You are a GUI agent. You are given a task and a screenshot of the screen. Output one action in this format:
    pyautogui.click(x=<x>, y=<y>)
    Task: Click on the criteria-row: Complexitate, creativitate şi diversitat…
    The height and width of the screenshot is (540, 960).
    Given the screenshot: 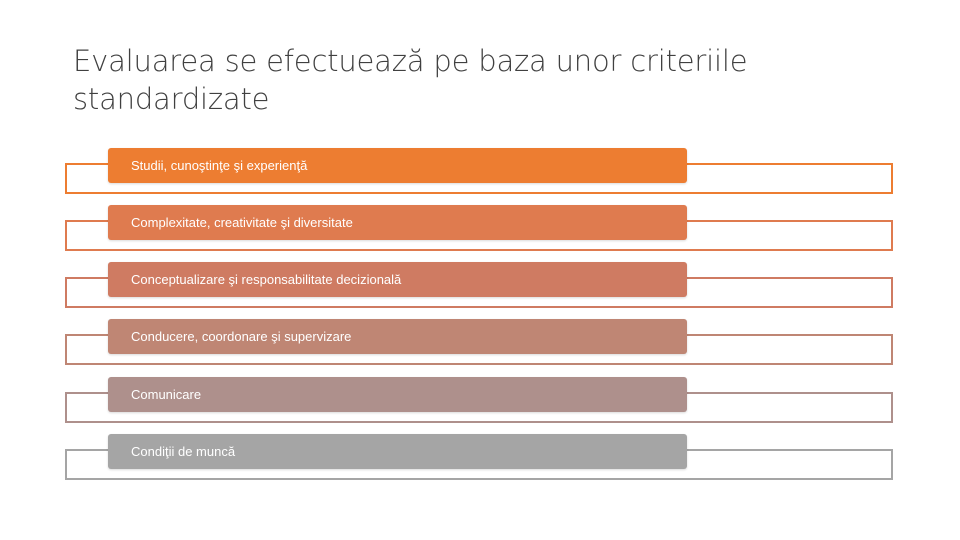 What is the action you would take?
    pyautogui.click(x=480, y=235)
    